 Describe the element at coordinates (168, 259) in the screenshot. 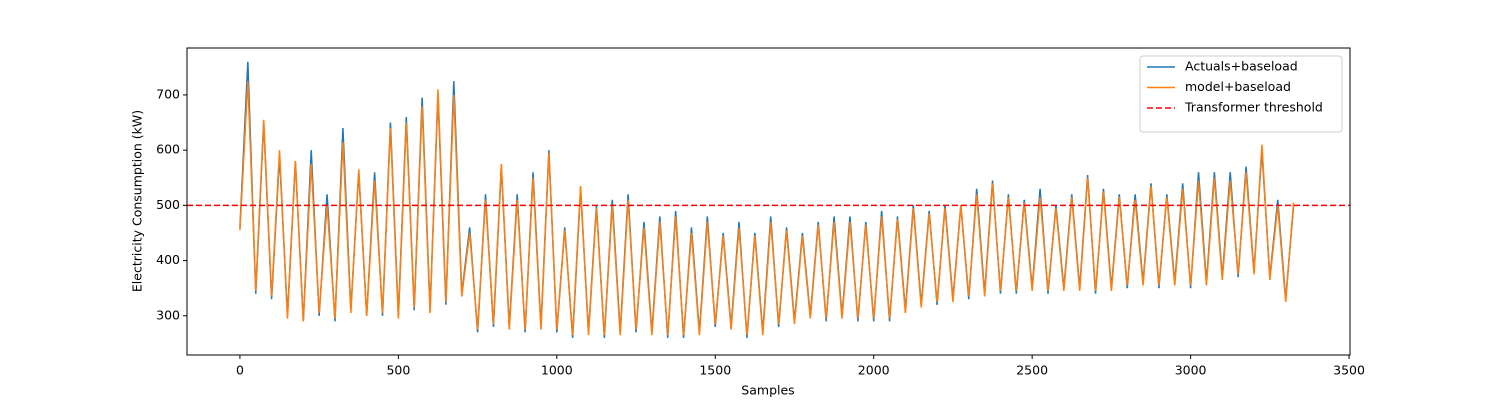

I see `y-tick-label: 400` at that location.